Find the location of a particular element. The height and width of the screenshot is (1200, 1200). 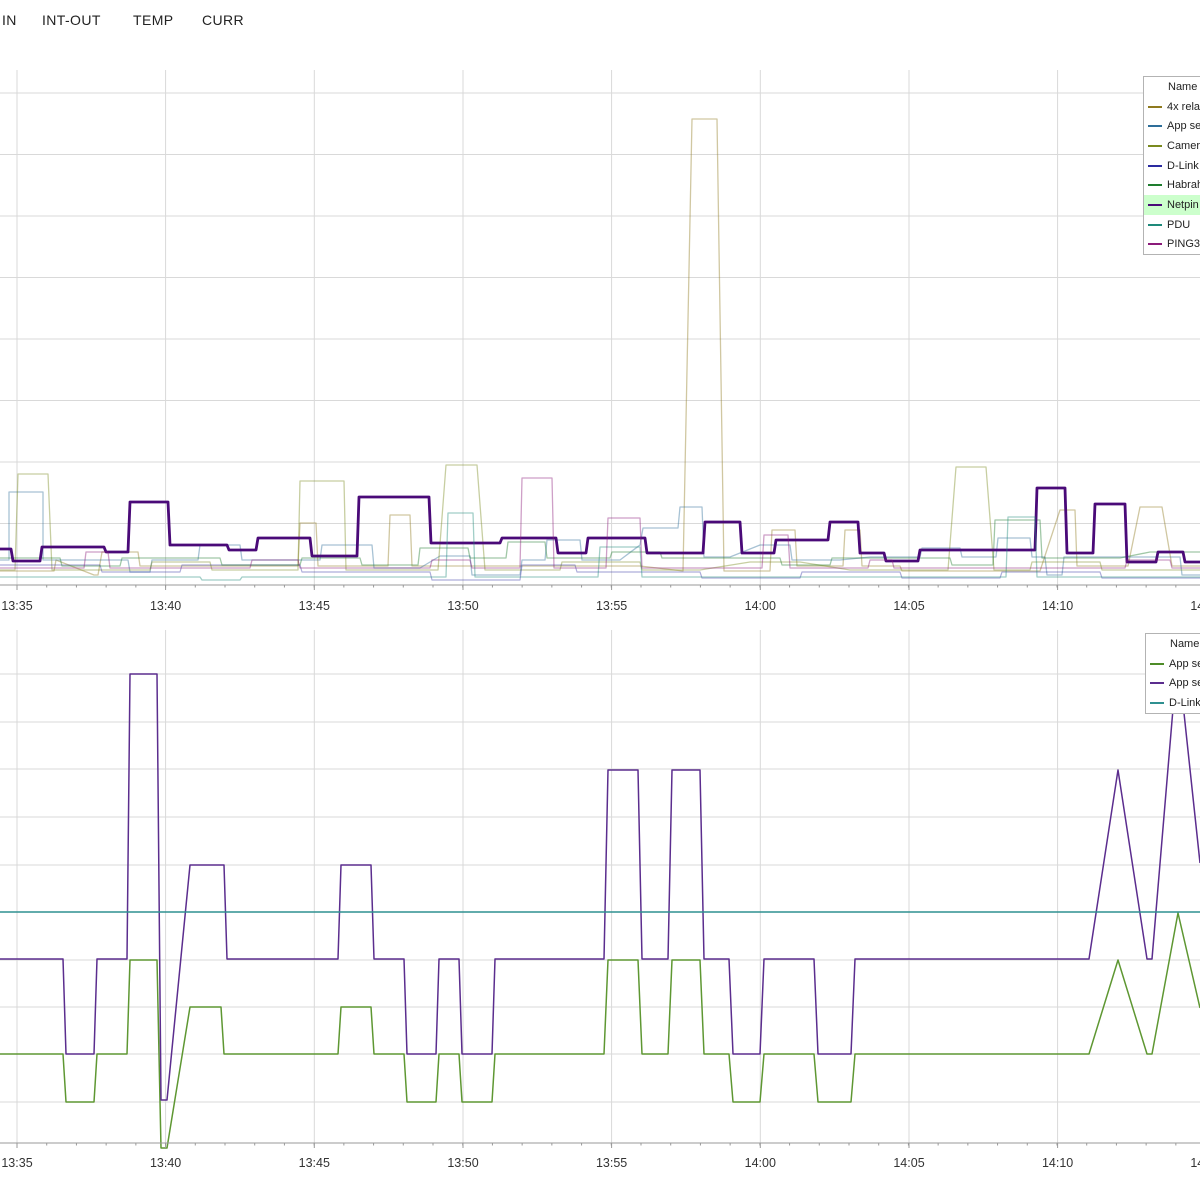

legend-item-label: Netpin is located at coordinates (1183, 204).